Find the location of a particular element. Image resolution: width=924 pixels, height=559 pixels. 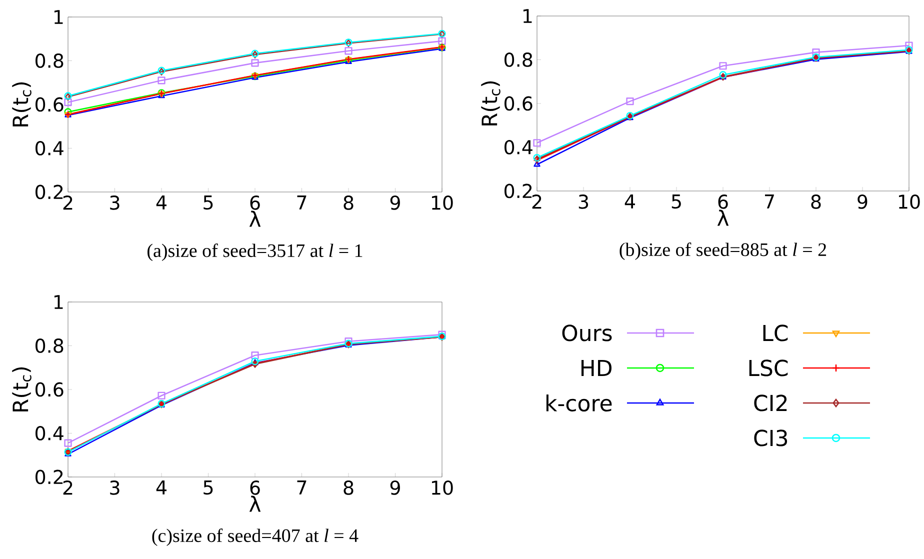

legend-label: Ours is located at coordinates (587, 333).